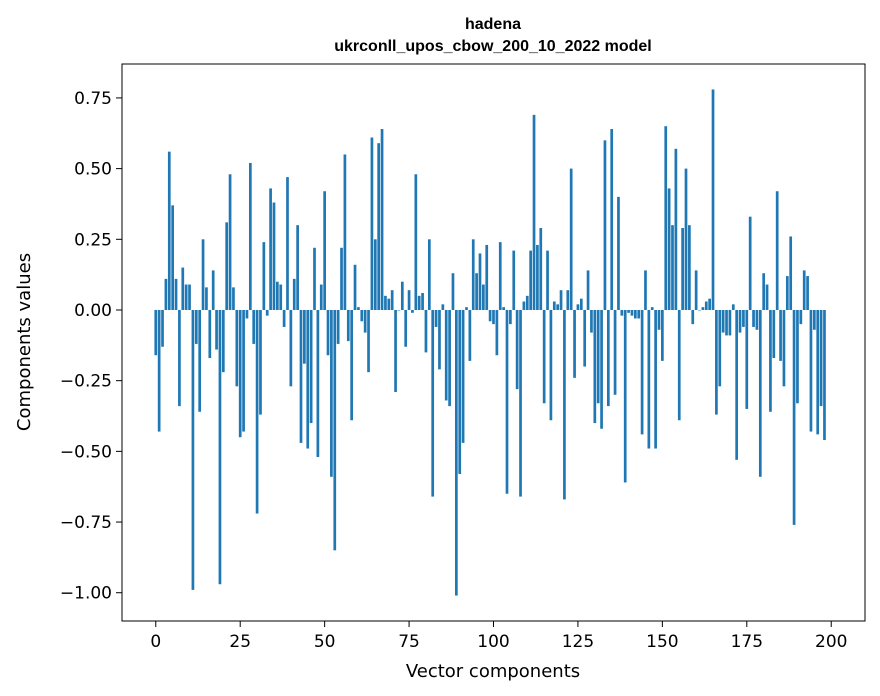  What do you see at coordinates (578, 642) in the screenshot?
I see `x-tick-label: 125` at bounding box center [578, 642].